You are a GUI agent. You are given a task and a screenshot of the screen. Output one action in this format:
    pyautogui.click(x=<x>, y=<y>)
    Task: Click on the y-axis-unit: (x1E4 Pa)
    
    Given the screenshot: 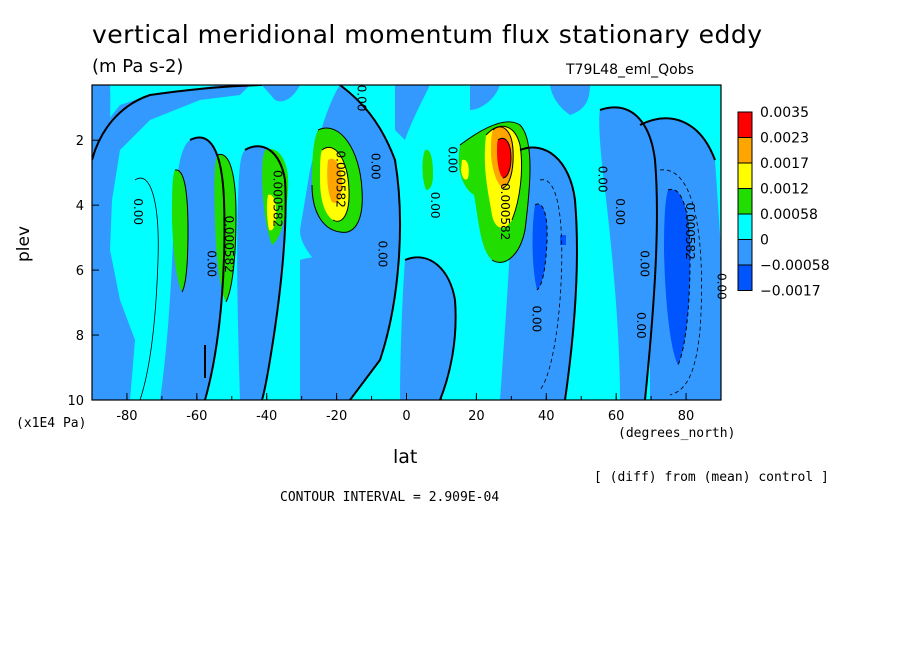 What is the action you would take?
    pyautogui.click(x=51, y=423)
    